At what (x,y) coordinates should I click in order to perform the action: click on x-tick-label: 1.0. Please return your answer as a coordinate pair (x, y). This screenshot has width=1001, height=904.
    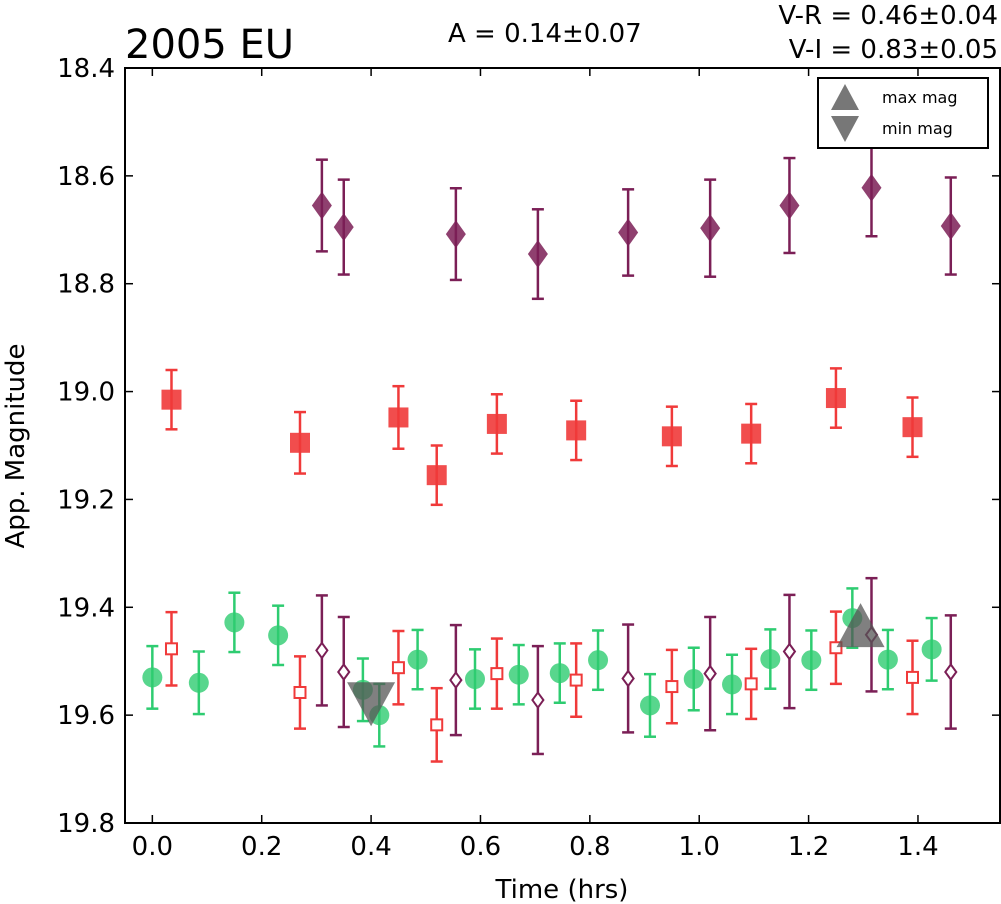
    Looking at the image, I should click on (699, 847).